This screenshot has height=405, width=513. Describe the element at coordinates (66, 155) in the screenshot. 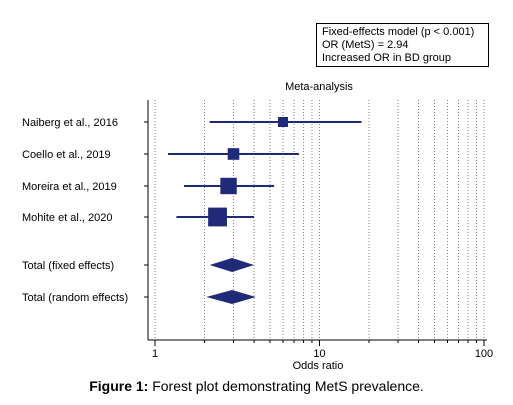

I see `study-label: Coello et al., 2019` at that location.